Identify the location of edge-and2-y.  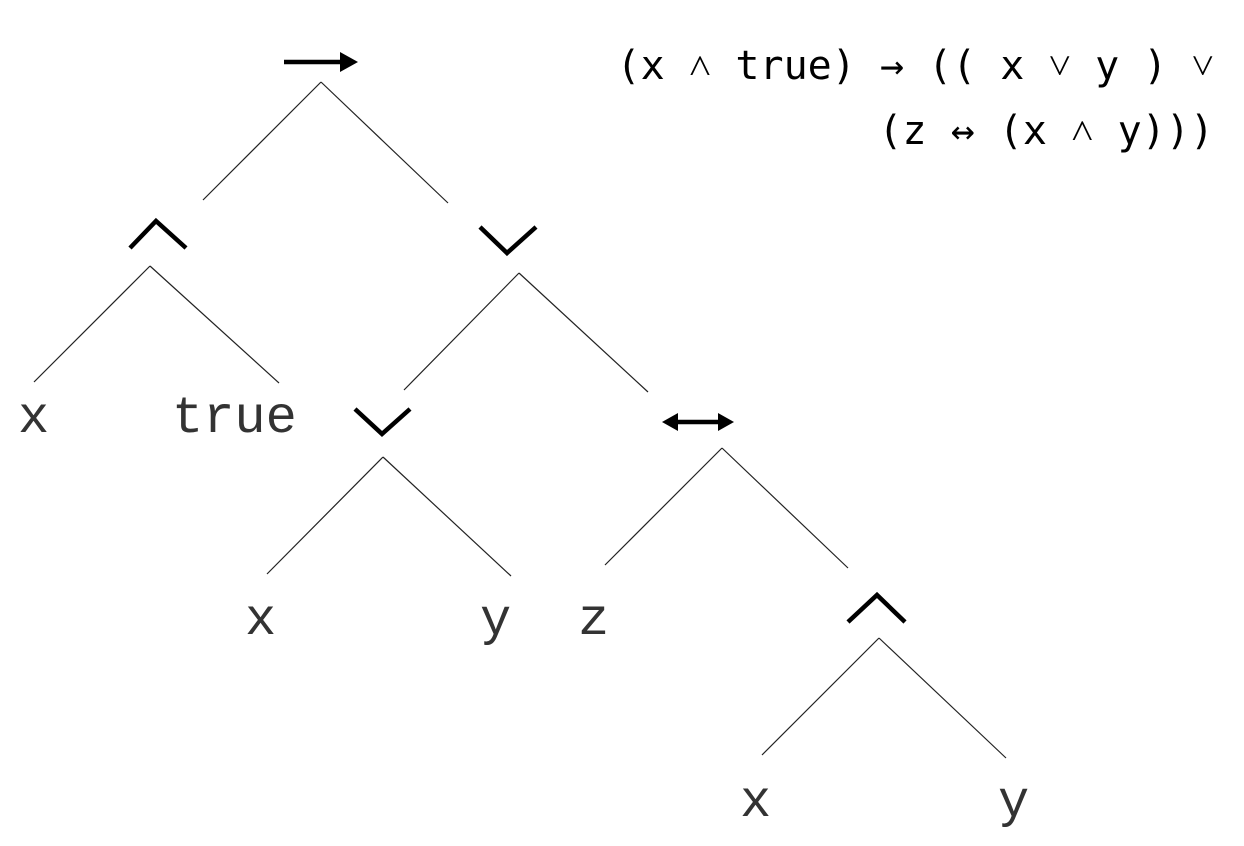
(942, 698).